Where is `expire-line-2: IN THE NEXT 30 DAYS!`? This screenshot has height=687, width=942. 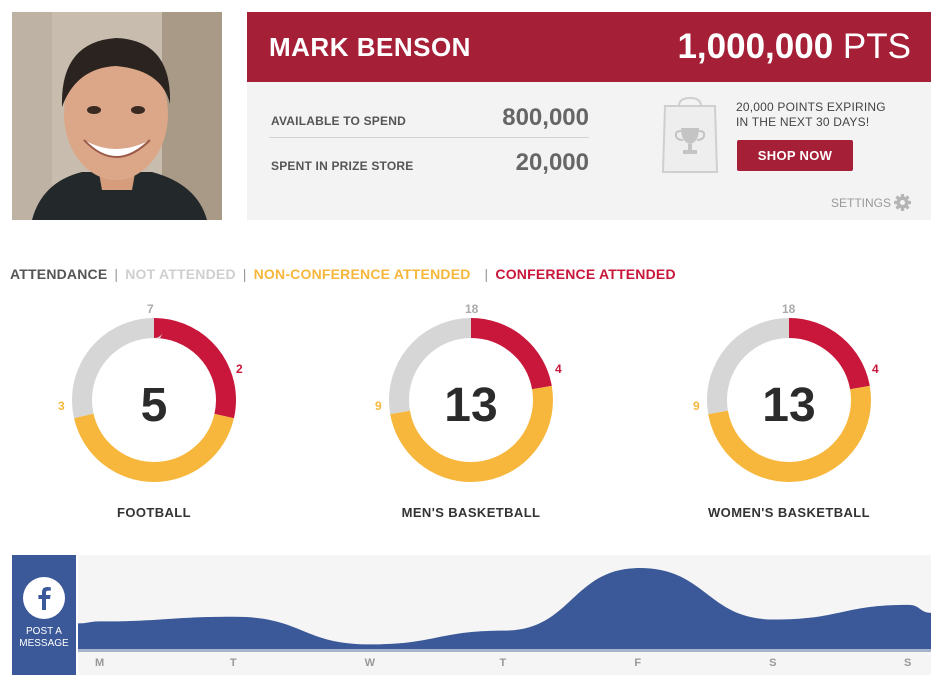
expire-line-2: IN THE NEXT 30 DAYS! is located at coordinates (803, 122).